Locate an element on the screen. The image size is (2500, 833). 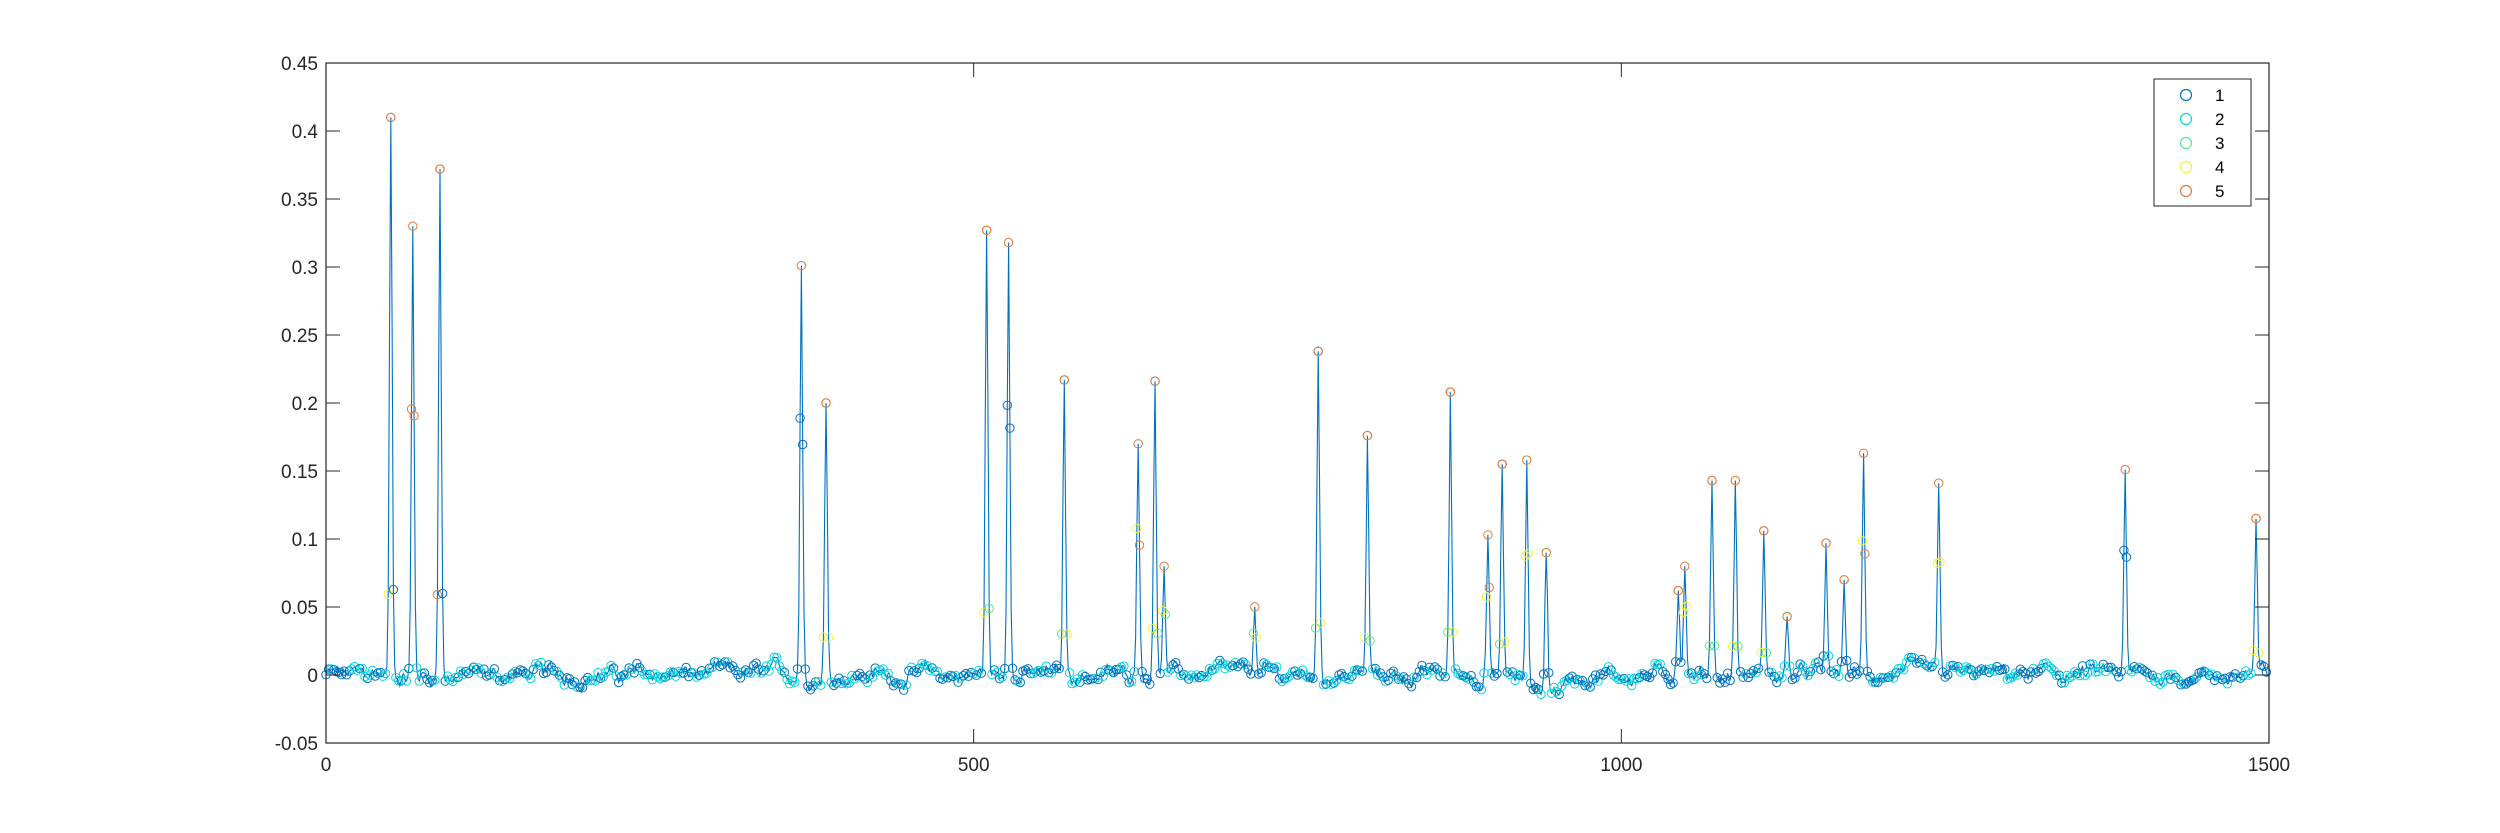
legend-label-4: 4 is located at coordinates (2219, 167).